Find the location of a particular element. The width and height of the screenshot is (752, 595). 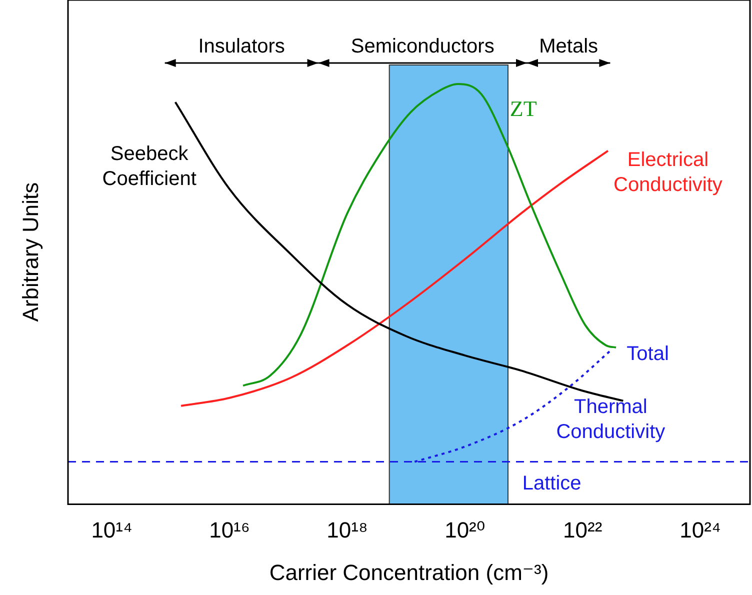

x-tick-label: 10²² is located at coordinates (582, 529).